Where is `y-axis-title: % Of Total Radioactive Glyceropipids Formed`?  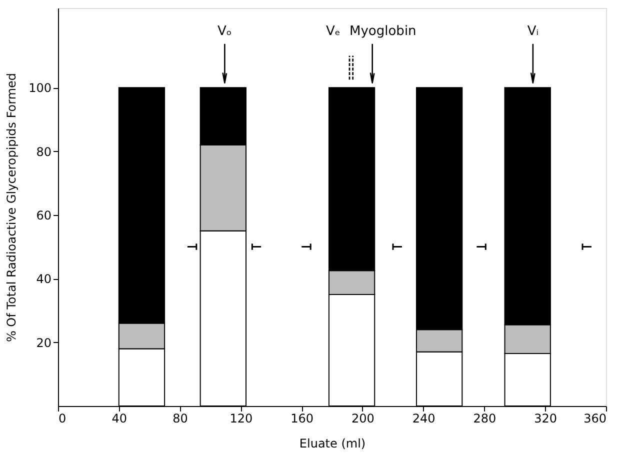 y-axis-title: % Of Total Radioactive Glyceropipids Formed is located at coordinates (11, 207).